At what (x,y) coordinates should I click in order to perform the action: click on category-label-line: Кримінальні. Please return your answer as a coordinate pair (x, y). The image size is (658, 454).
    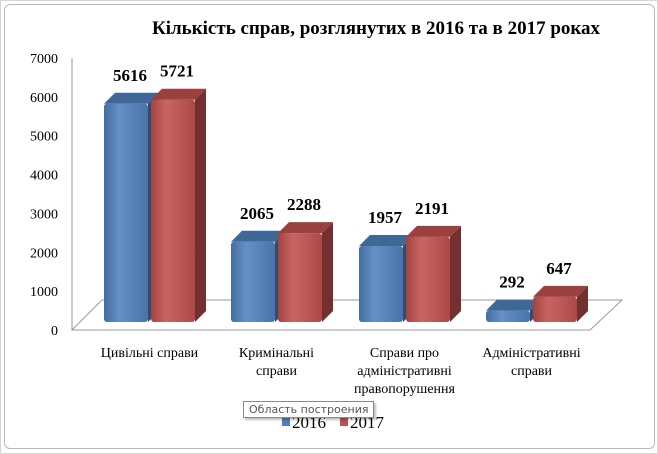
    Looking at the image, I should click on (276, 353).